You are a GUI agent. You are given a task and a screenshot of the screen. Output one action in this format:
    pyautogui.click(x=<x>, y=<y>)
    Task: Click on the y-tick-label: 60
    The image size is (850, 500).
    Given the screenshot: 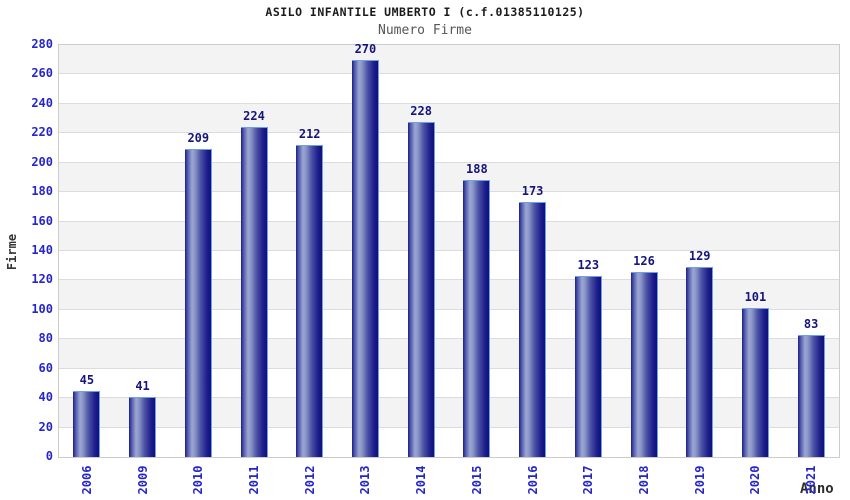 What is the action you would take?
    pyautogui.click(x=45, y=367)
    